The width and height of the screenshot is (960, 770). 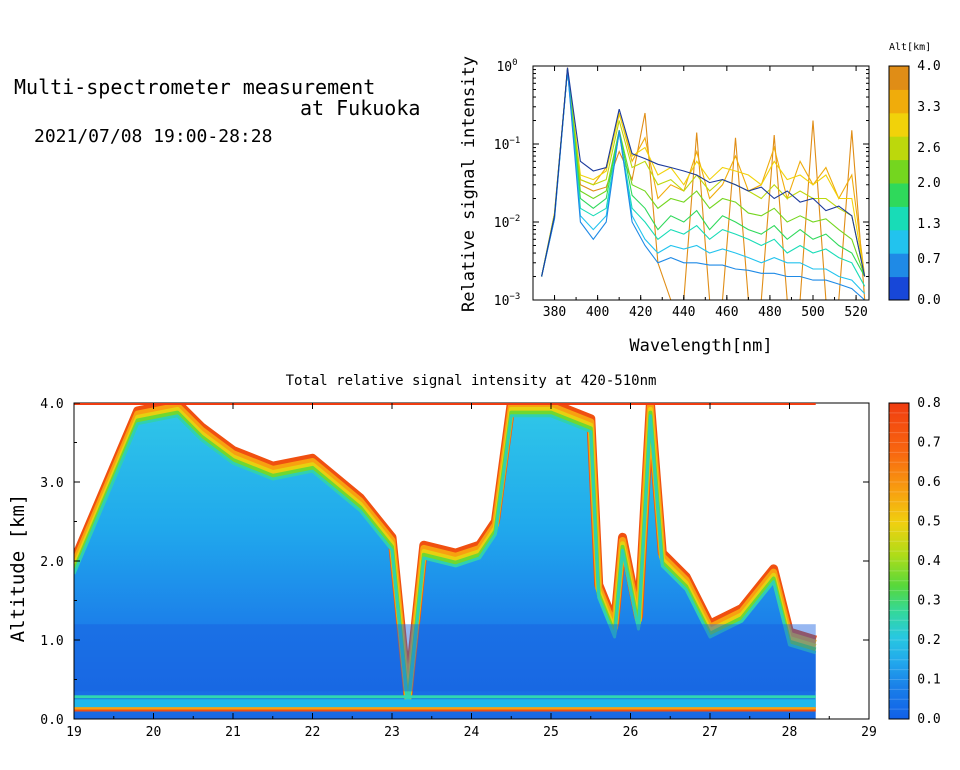 I want to click on heatmap-x-tick-label: 23, so click(x=392, y=732).